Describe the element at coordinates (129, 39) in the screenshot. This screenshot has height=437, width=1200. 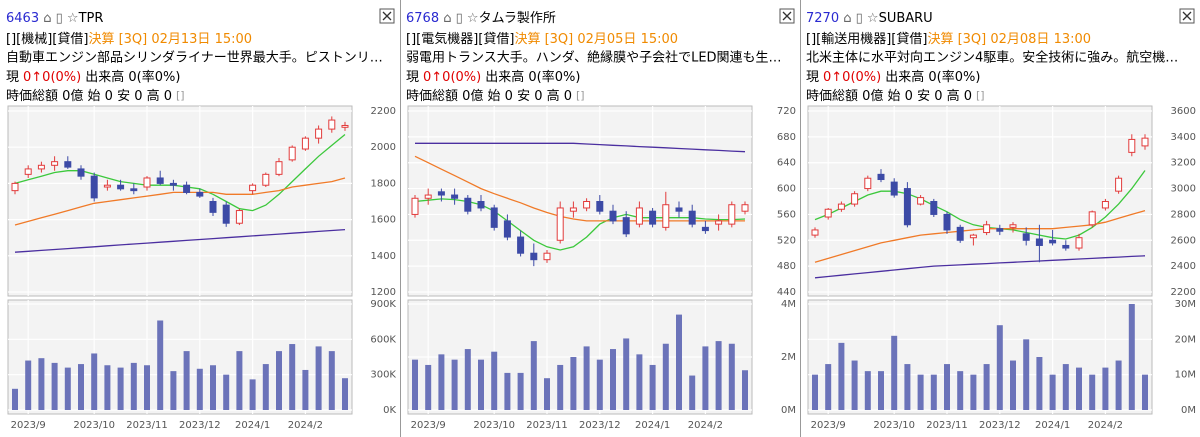
I see `tag-row: [][機械][貸借]決算 [3Q] 02月13日 15:00` at that location.